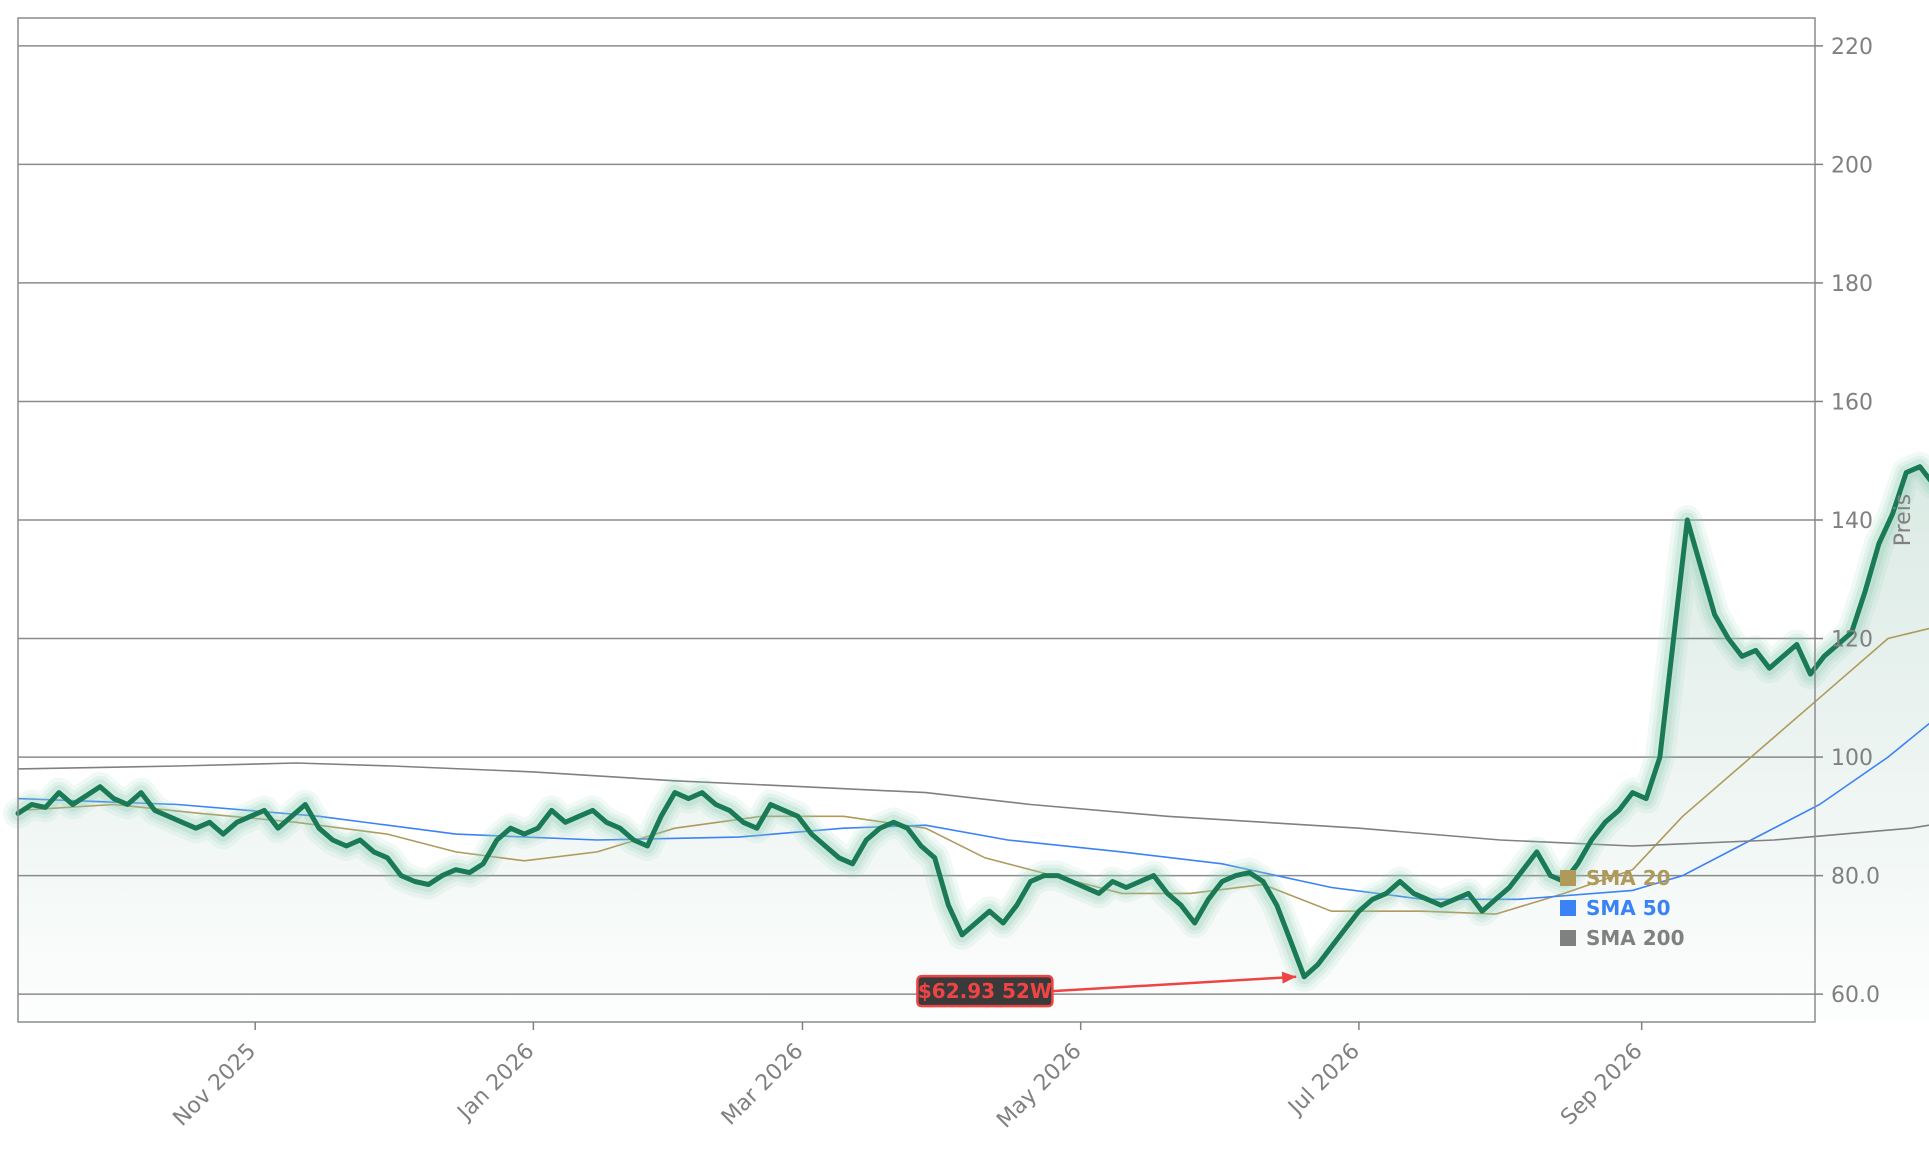  What do you see at coordinates (1628, 878) in the screenshot?
I see `legend-sma20-label: SMA 20` at bounding box center [1628, 878].